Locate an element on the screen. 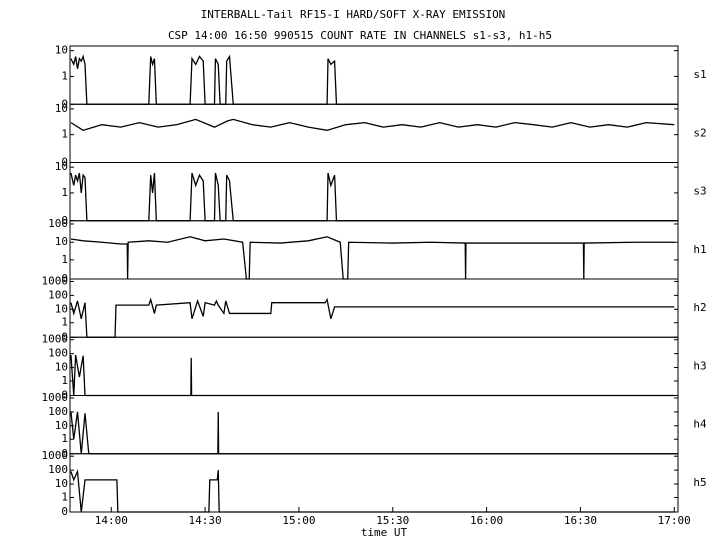 This screenshot has width=720, height=550. panel-label: h2 is located at coordinates (699, 307).